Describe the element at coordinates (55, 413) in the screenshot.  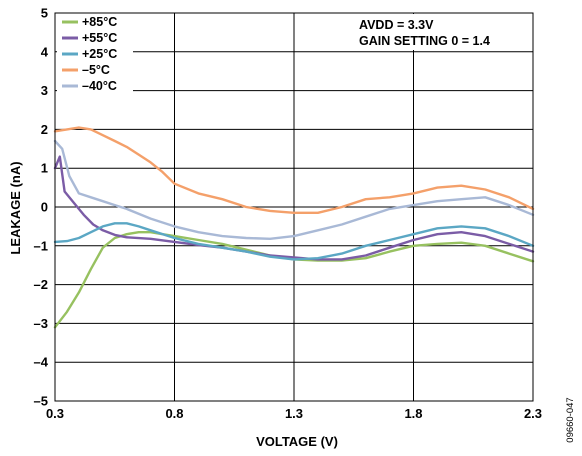
I see `x-tick-label: 0.3` at that location.